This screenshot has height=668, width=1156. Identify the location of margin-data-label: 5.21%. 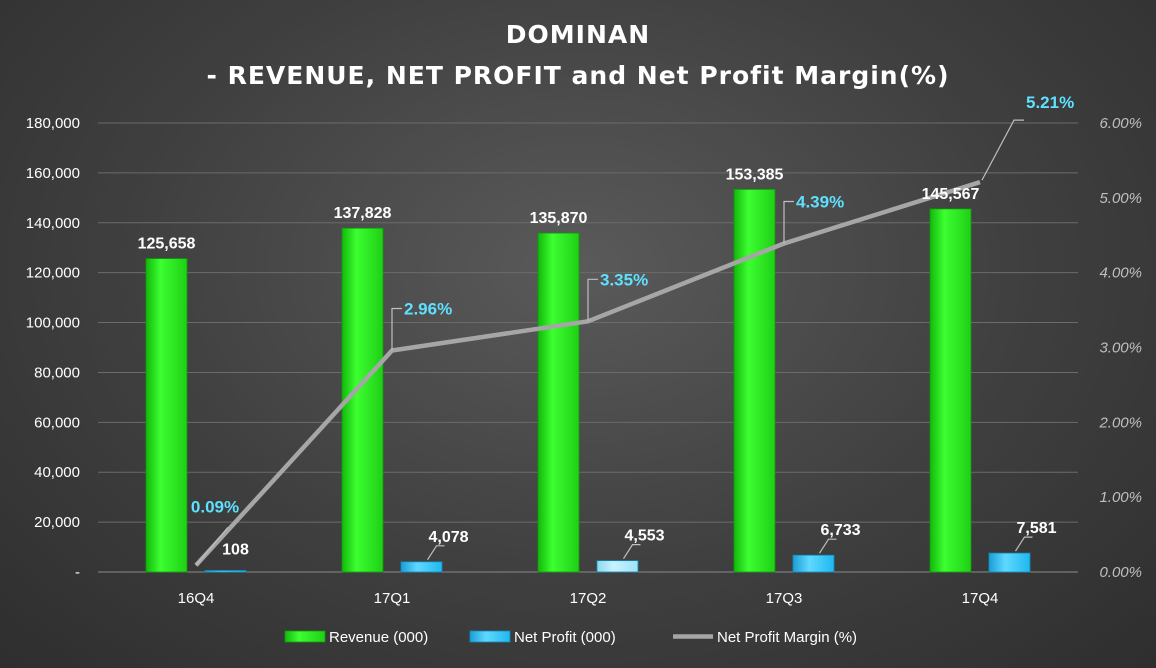
(1050, 102).